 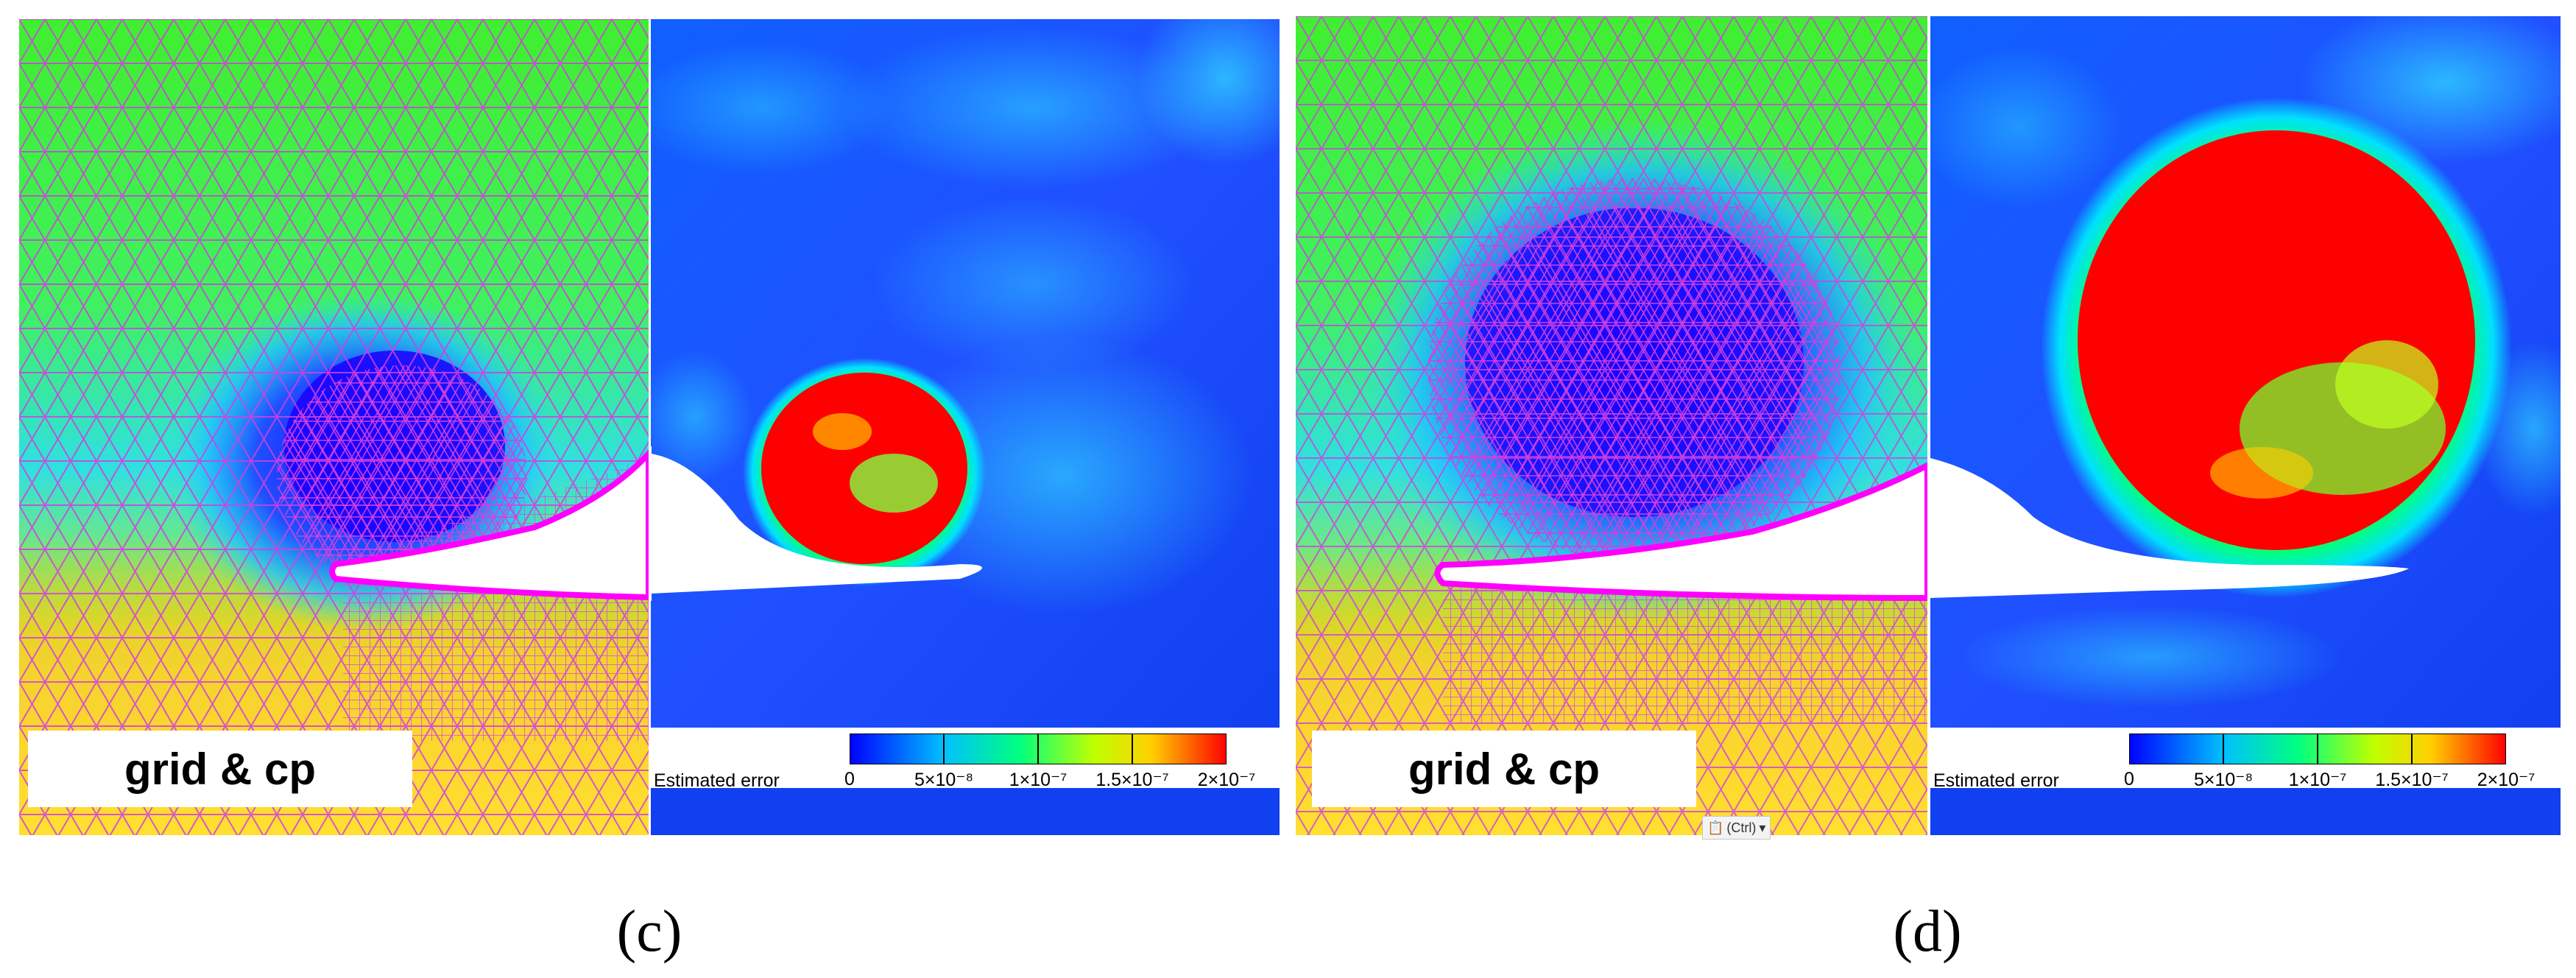 What do you see at coordinates (649, 932) in the screenshot?
I see `caption-c: (c)` at bounding box center [649, 932].